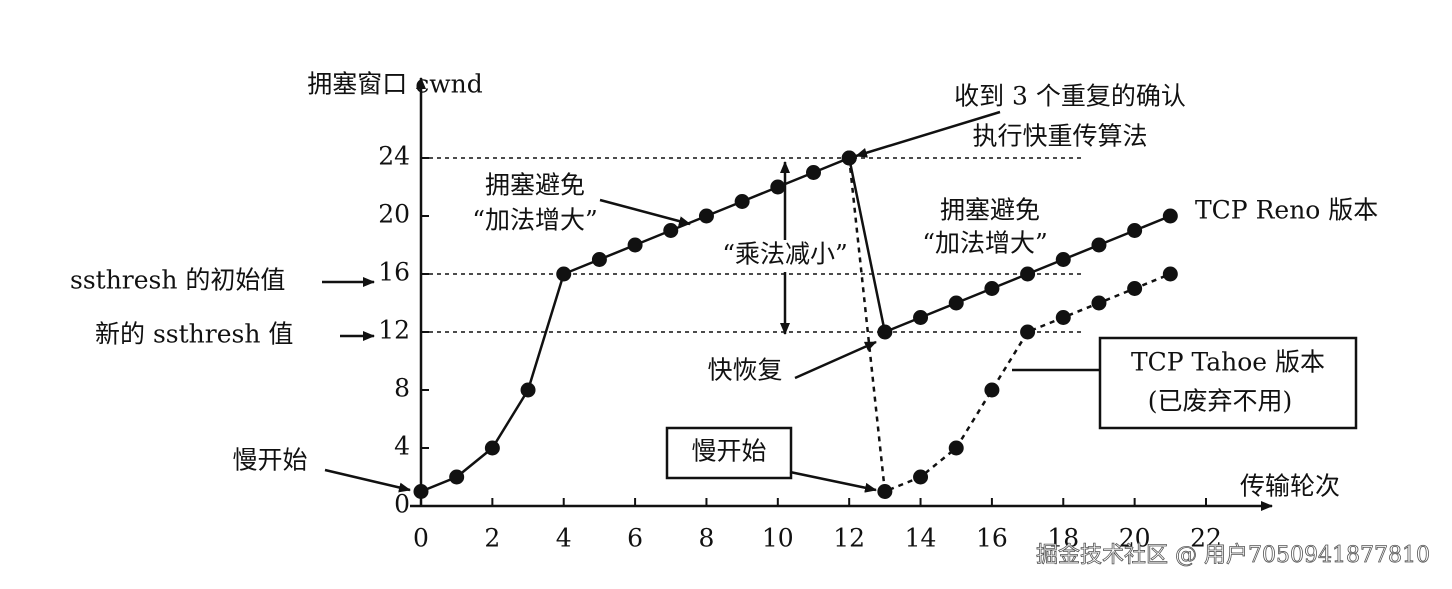 This screenshot has width=1452, height=589. I want to click on x-tick-label: 22, so click(1206, 538).